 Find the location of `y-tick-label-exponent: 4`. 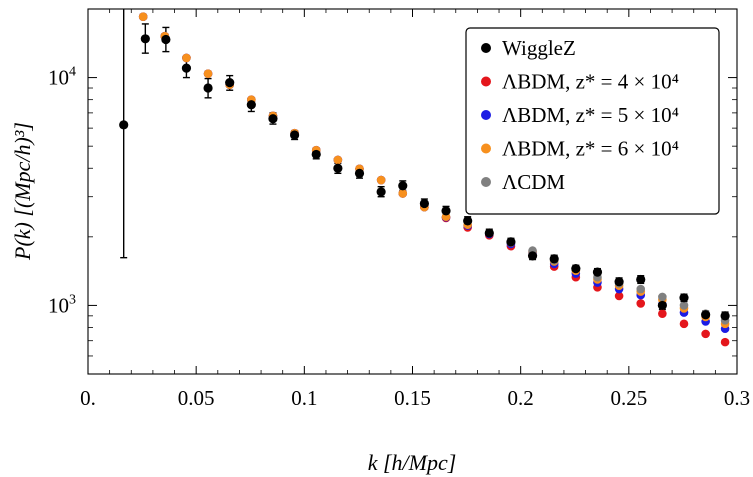

y-tick-label-exponent: 4 is located at coordinates (72, 72).